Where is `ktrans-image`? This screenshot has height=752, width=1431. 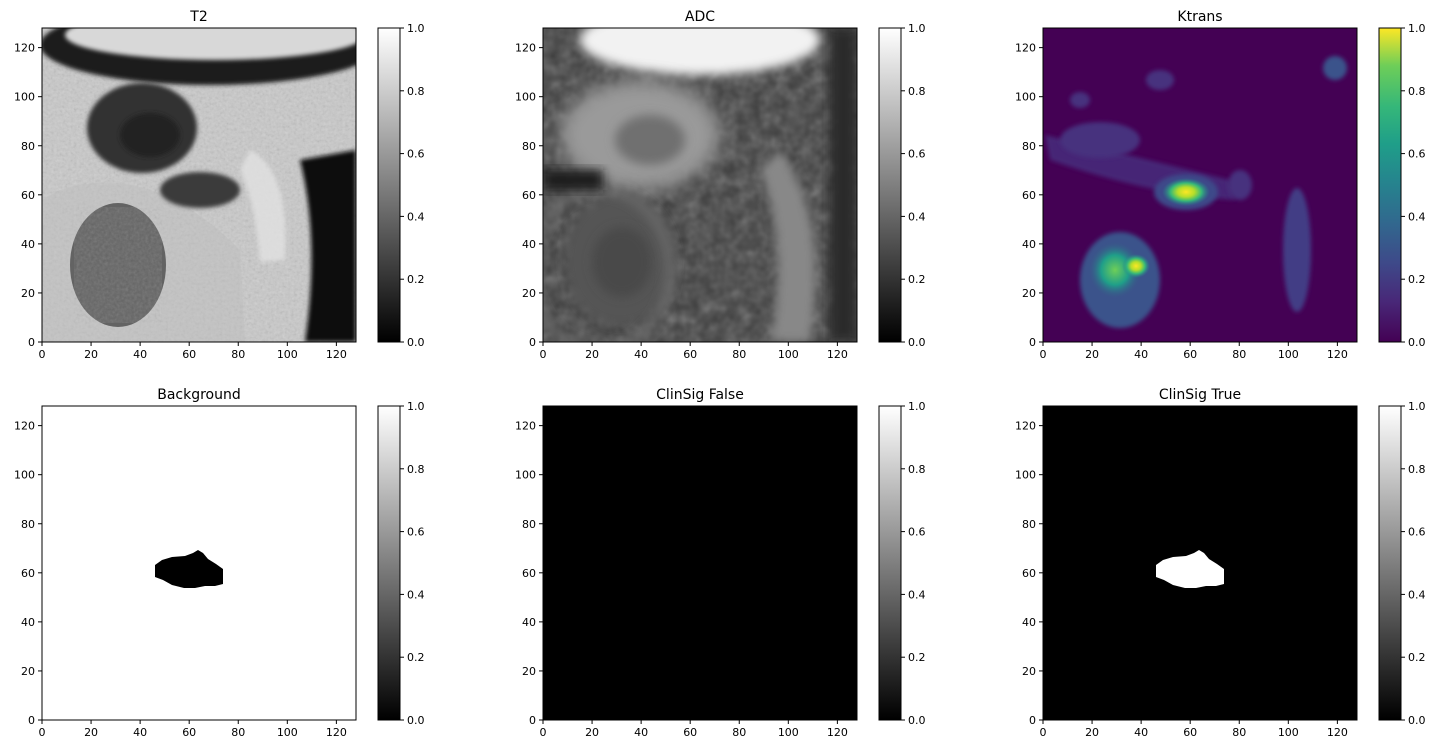
ktrans-image is located at coordinates (1200, 185).